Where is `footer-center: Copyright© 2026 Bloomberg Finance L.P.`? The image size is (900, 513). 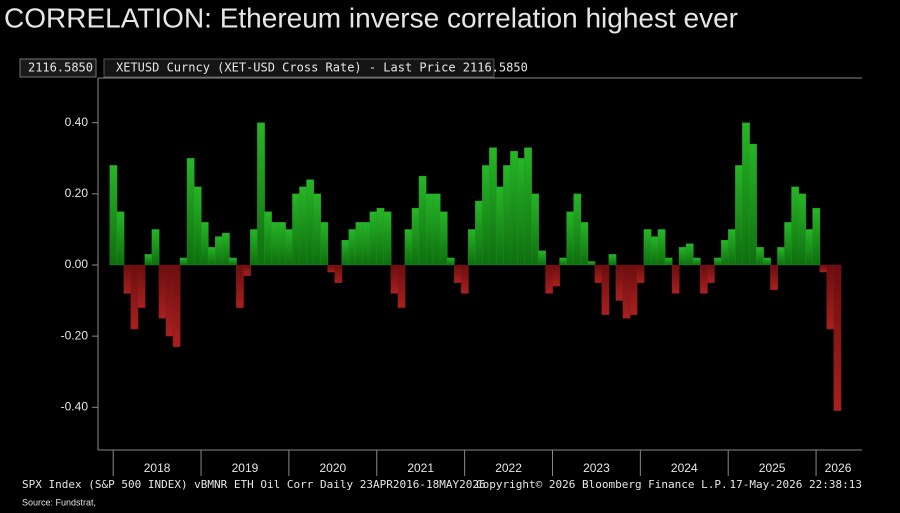 footer-center: Copyright© 2026 Bloomberg Finance L.P. is located at coordinates (602, 484).